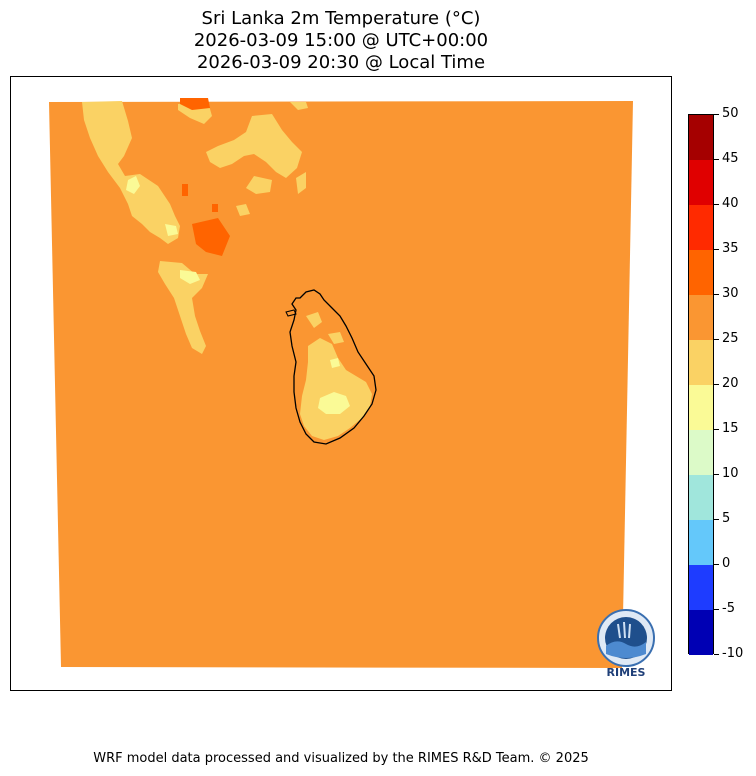 The width and height of the screenshot is (756, 776). What do you see at coordinates (730, 383) in the screenshot?
I see `colorbar-label: 20` at bounding box center [730, 383].